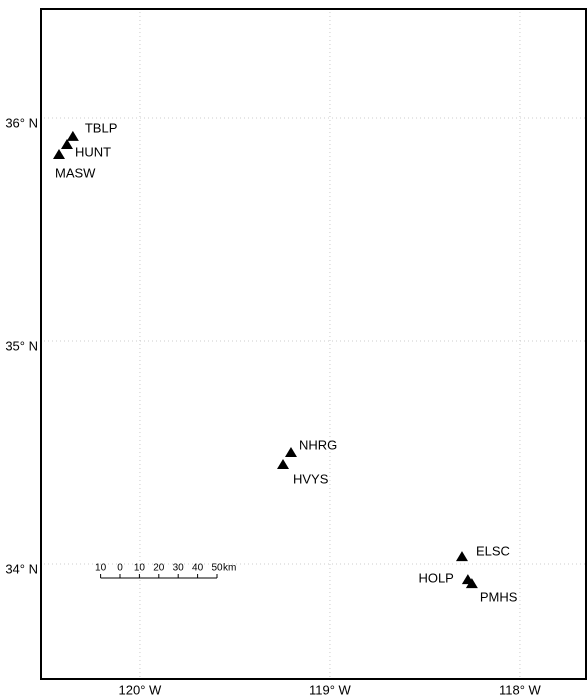 Image resolution: width=587 pixels, height=700 pixels. I want to click on scale-label: 40, so click(198, 568).